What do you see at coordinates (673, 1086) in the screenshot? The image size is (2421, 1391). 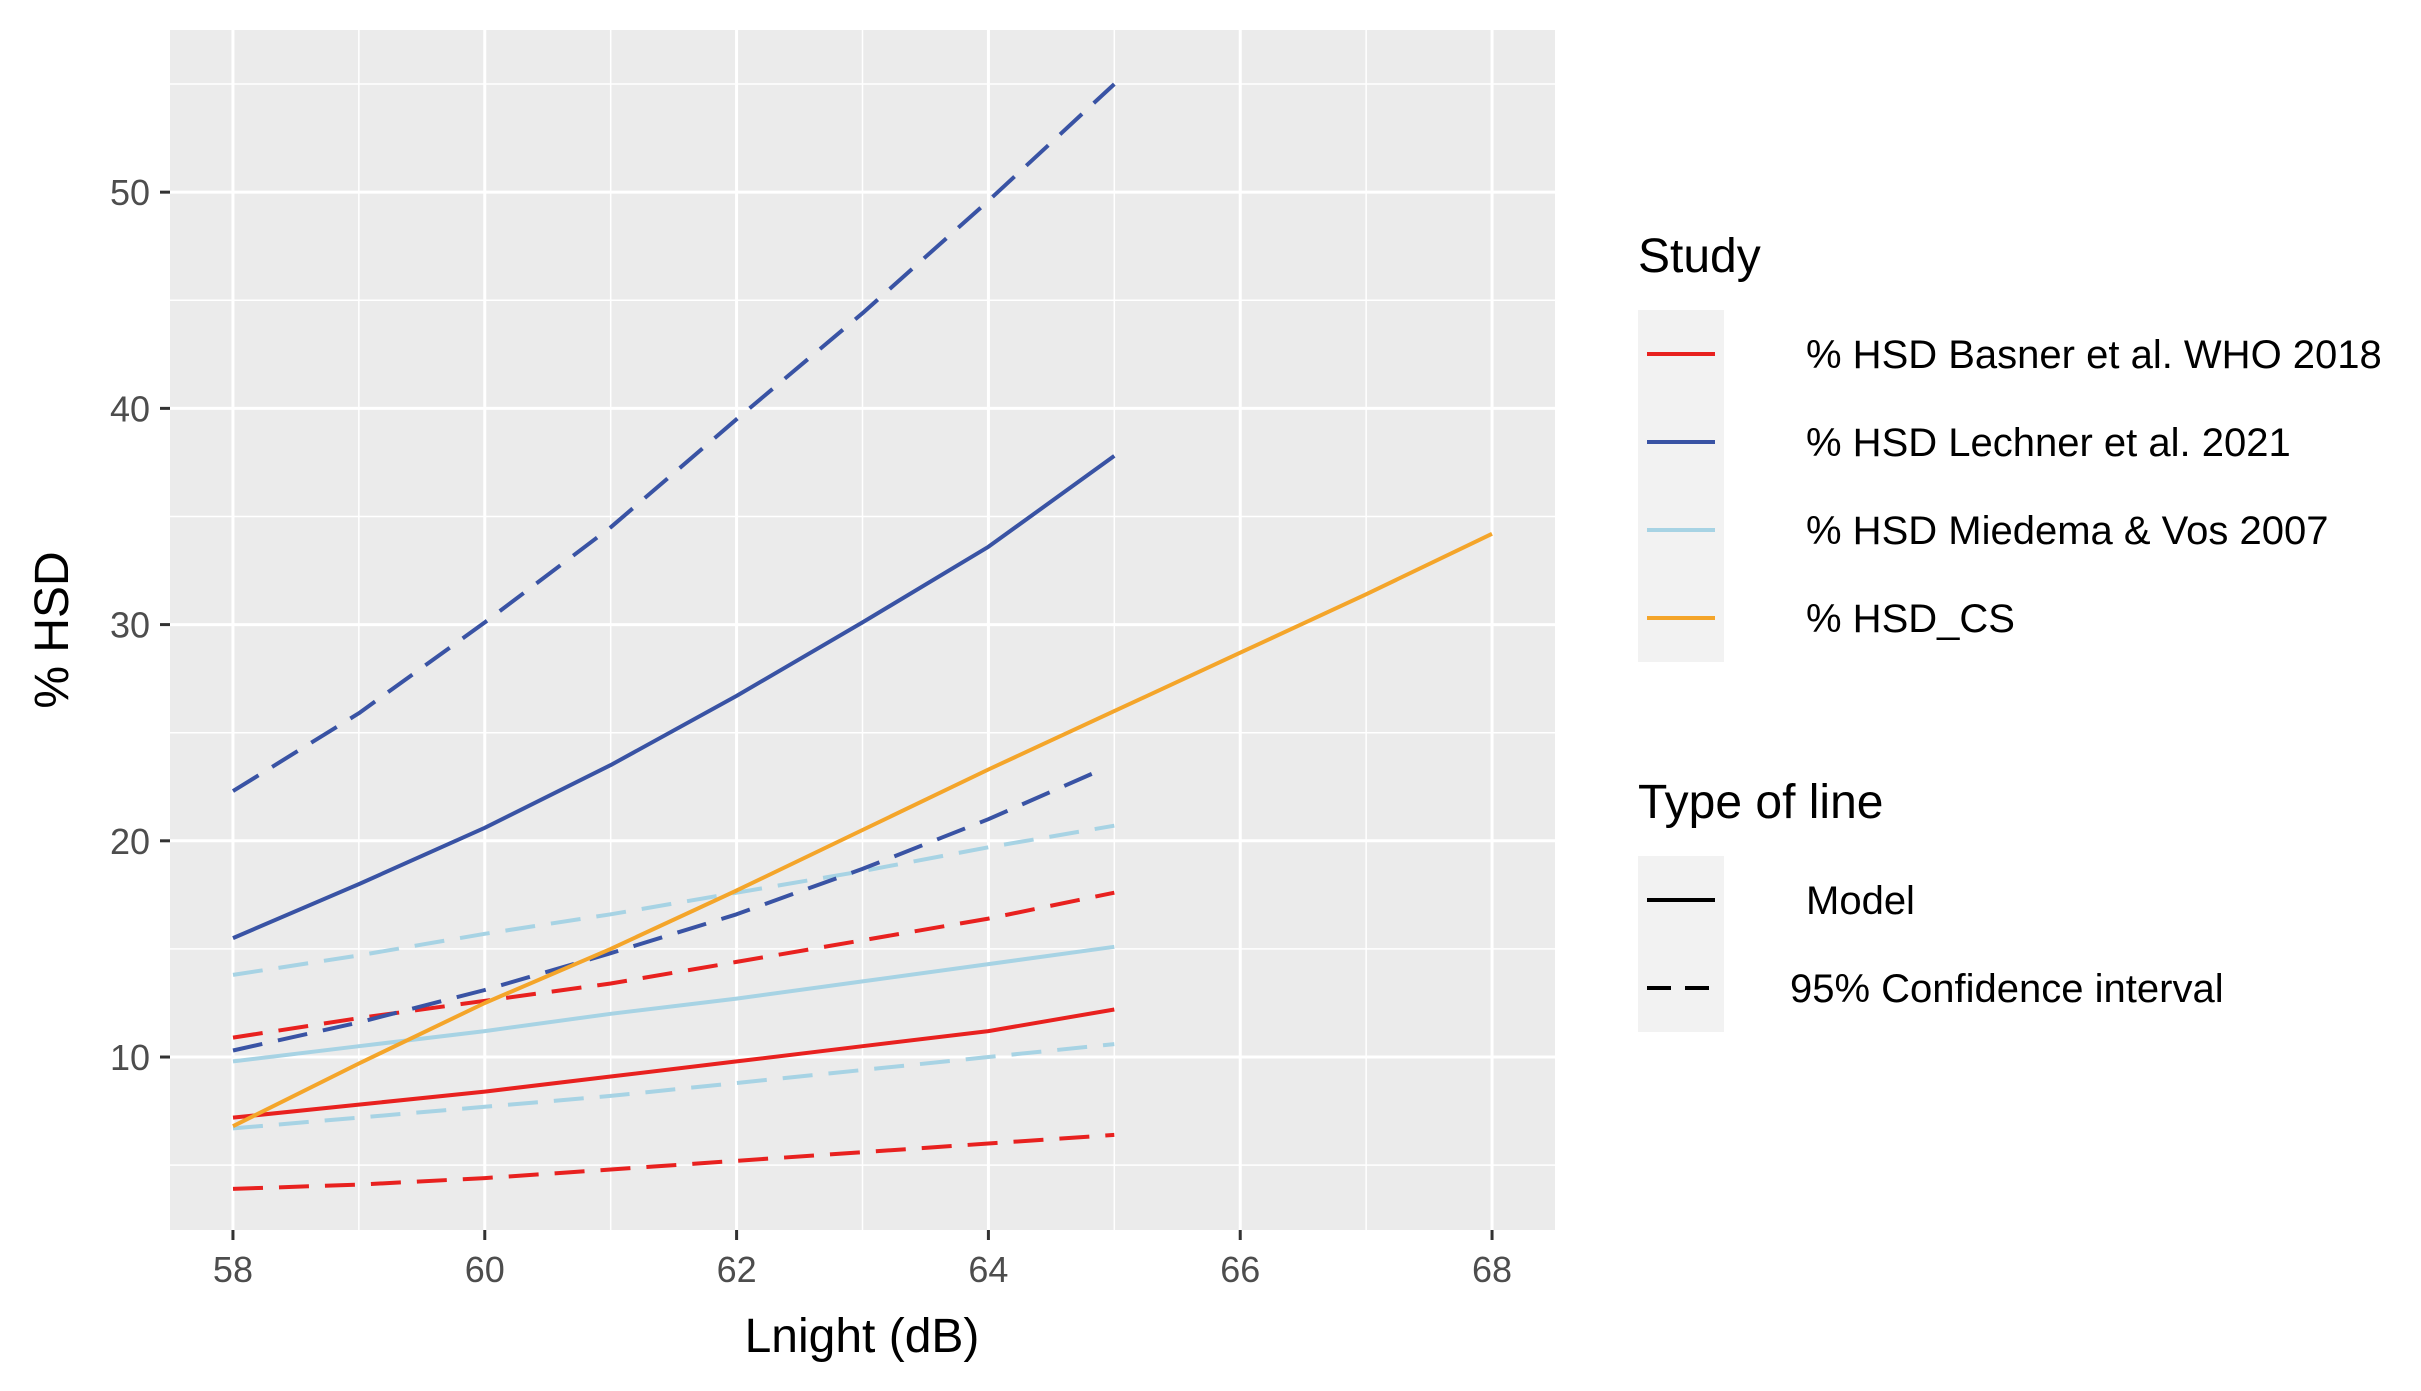 I see `series-miedema-ci-lower` at bounding box center [673, 1086].